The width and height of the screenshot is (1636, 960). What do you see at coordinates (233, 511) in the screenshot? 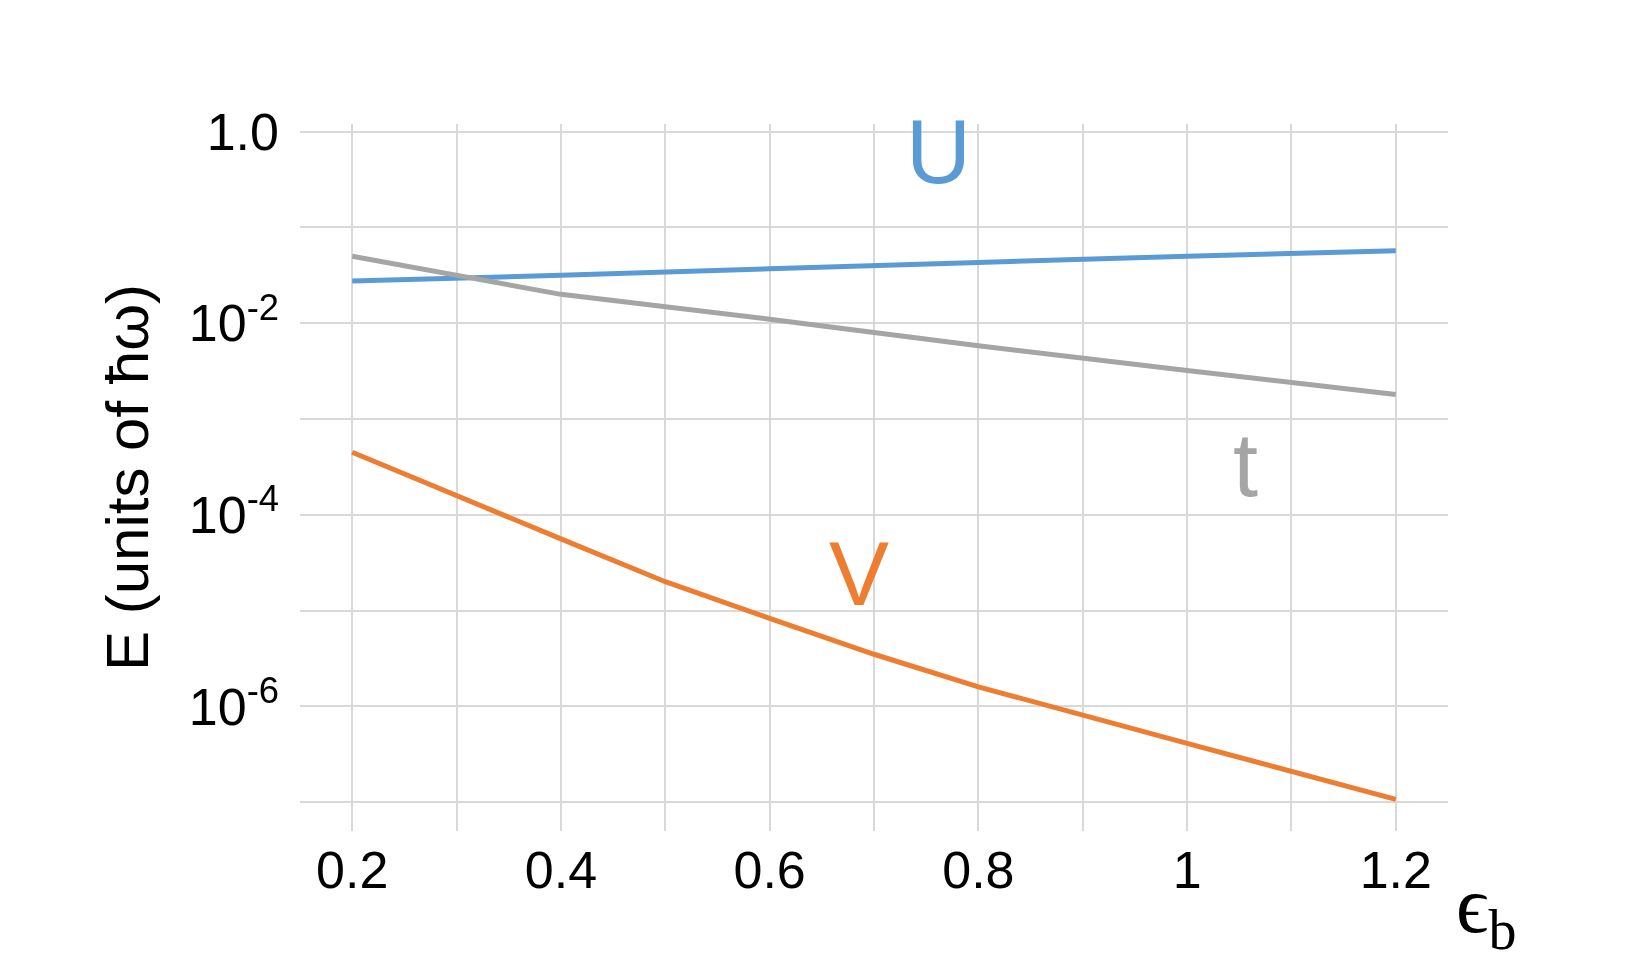
I see `y-tick-label: 10$^{-4}$` at bounding box center [233, 511].